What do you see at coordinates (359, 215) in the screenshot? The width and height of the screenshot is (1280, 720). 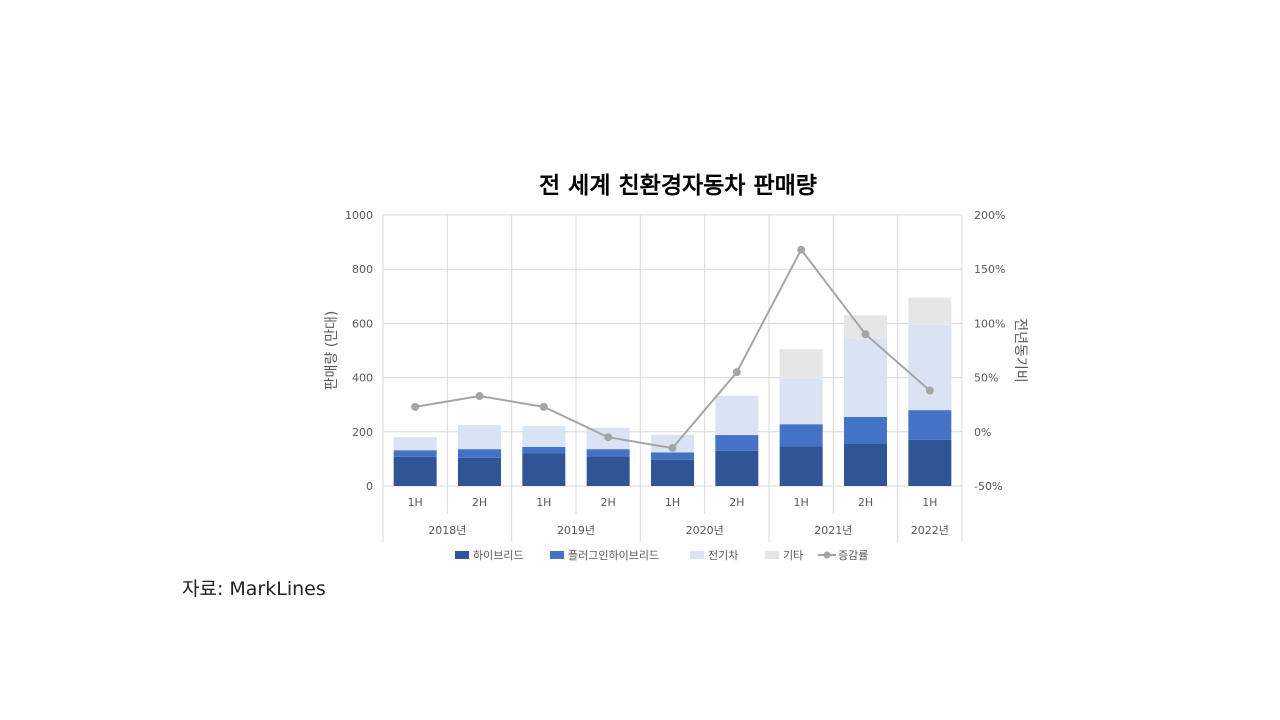 I see `y-tick-label: 1000` at bounding box center [359, 215].